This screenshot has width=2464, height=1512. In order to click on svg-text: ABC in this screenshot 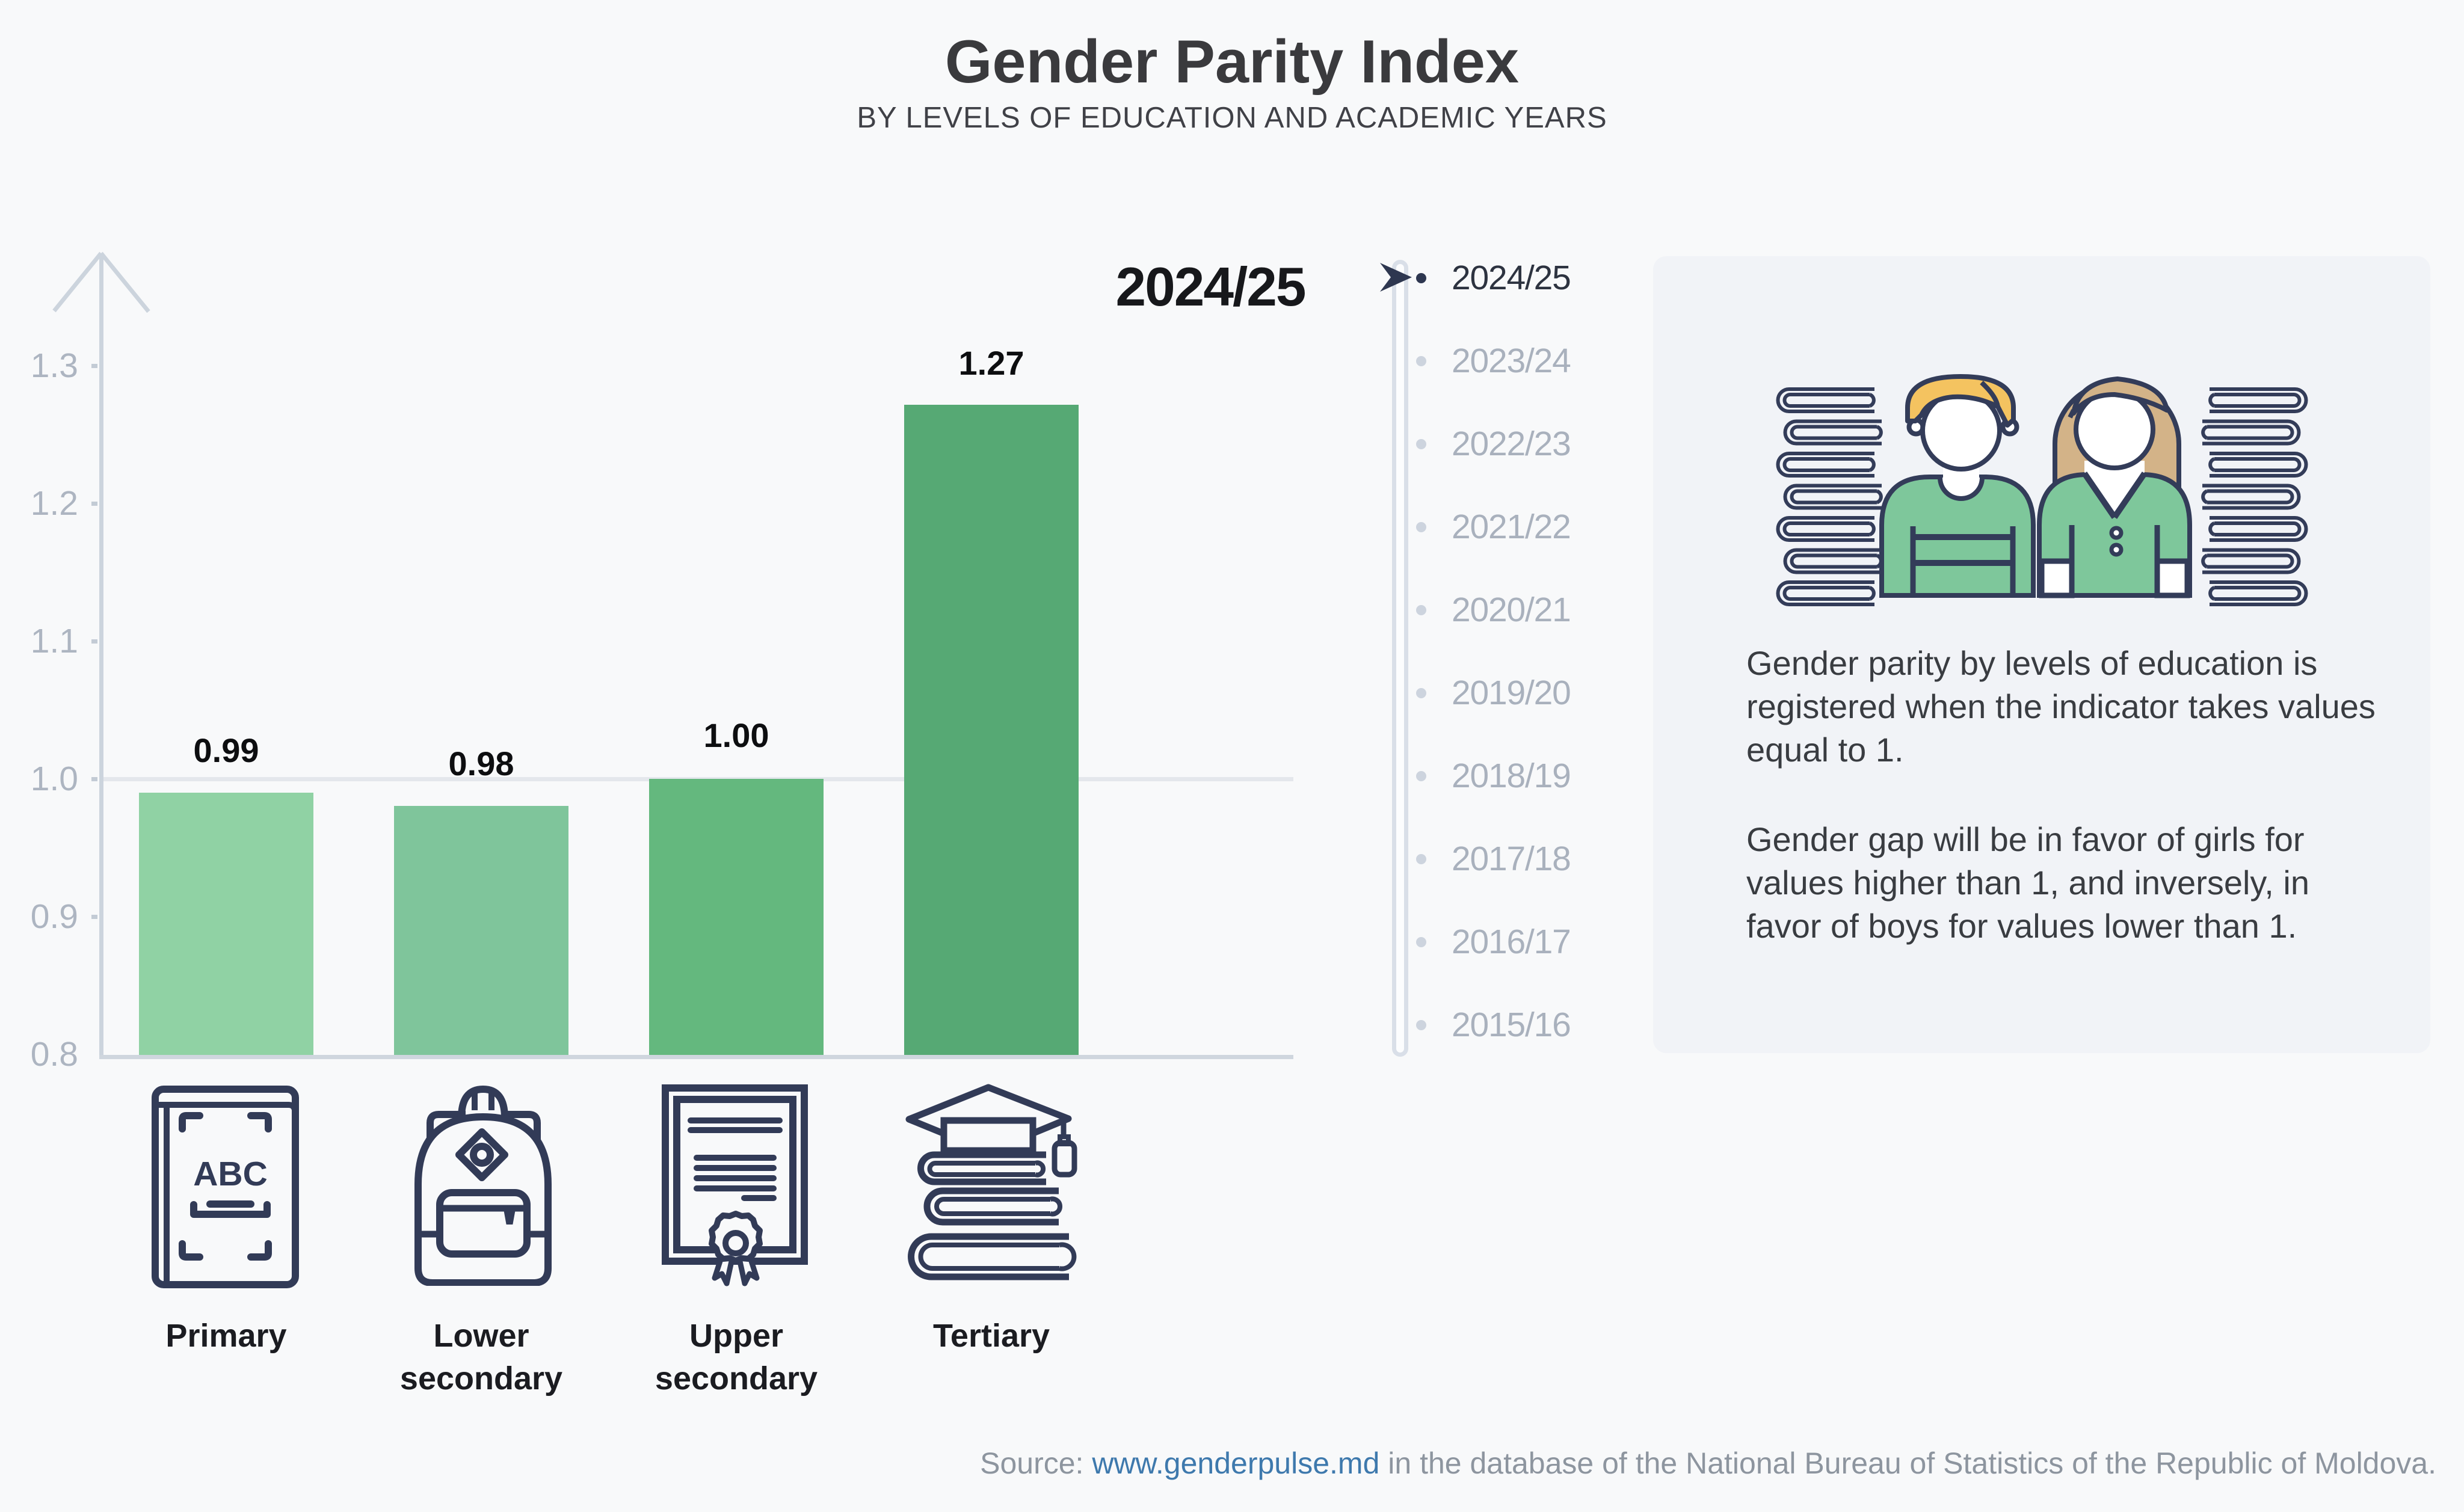, I will do `click(231, 1174)`.